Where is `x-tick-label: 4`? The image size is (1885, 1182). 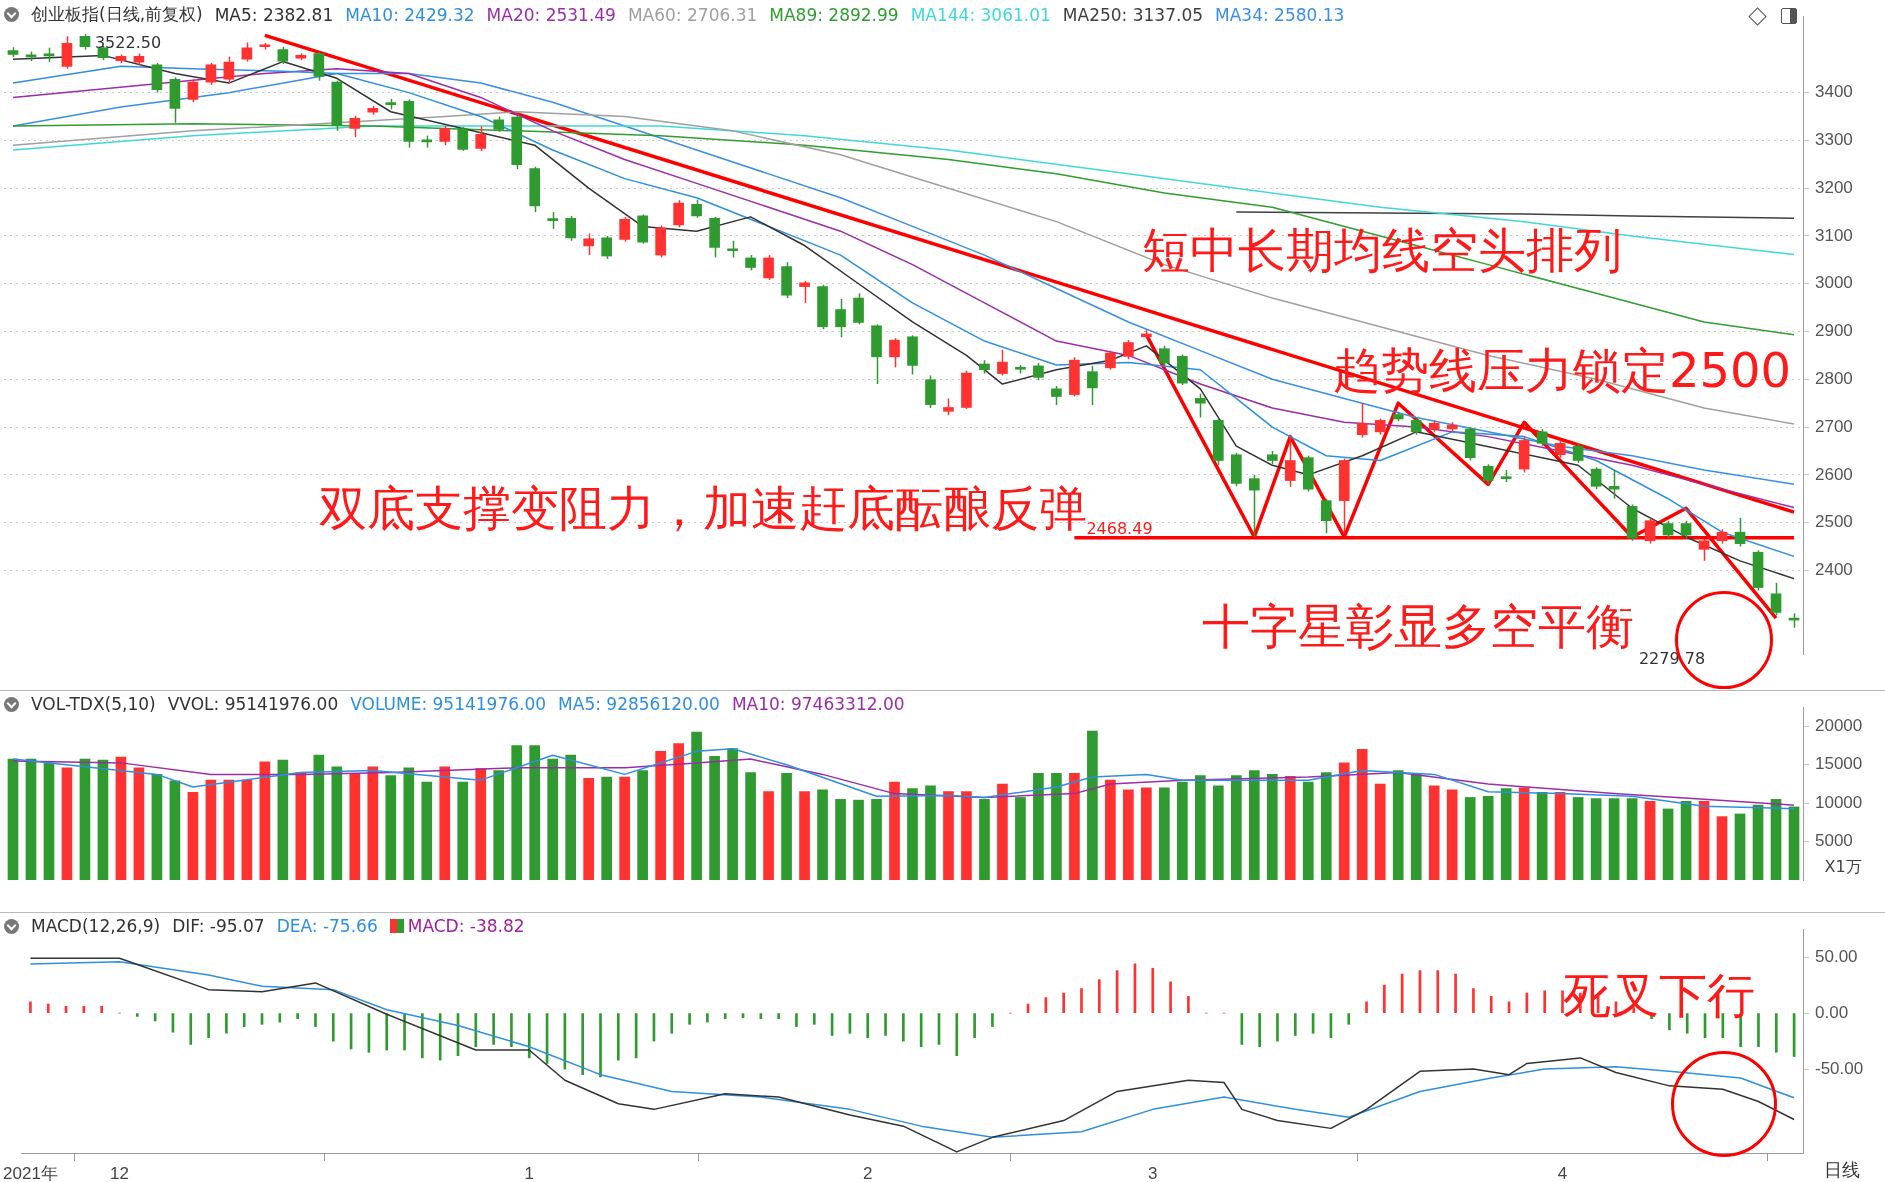 x-tick-label: 4 is located at coordinates (1562, 1172).